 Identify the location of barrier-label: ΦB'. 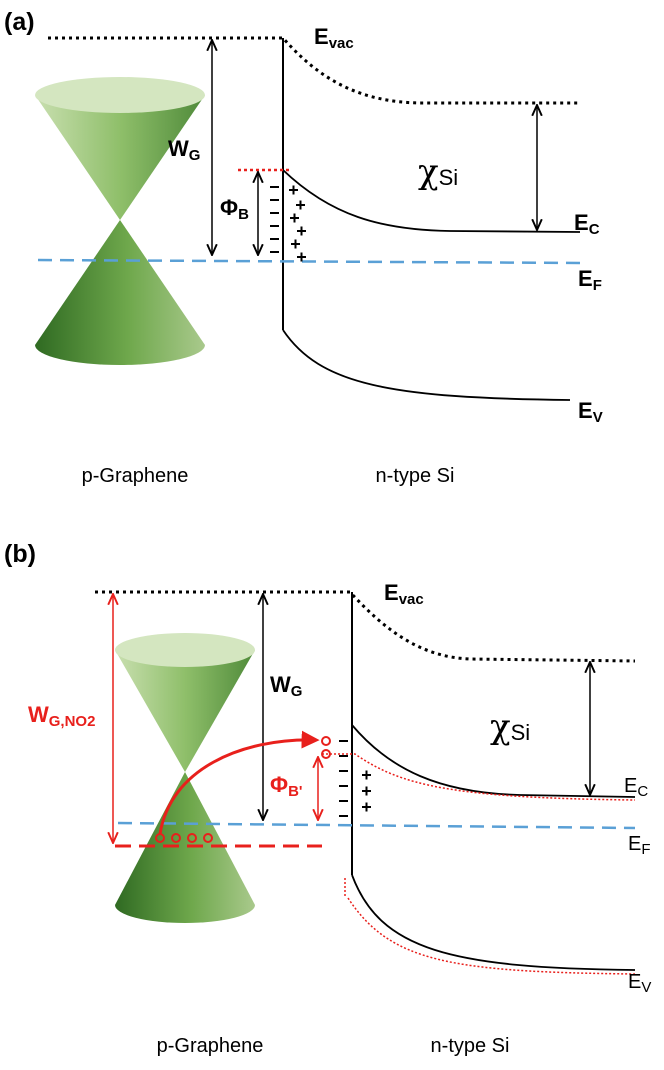
(286, 786).